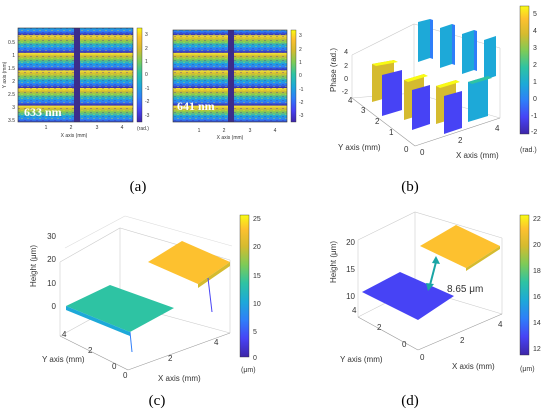 Image resolution: width=550 pixels, height=411 pixels. Describe the element at coordinates (460, 140) in the screenshot. I see `xticks-b: 0 2 4` at that location.